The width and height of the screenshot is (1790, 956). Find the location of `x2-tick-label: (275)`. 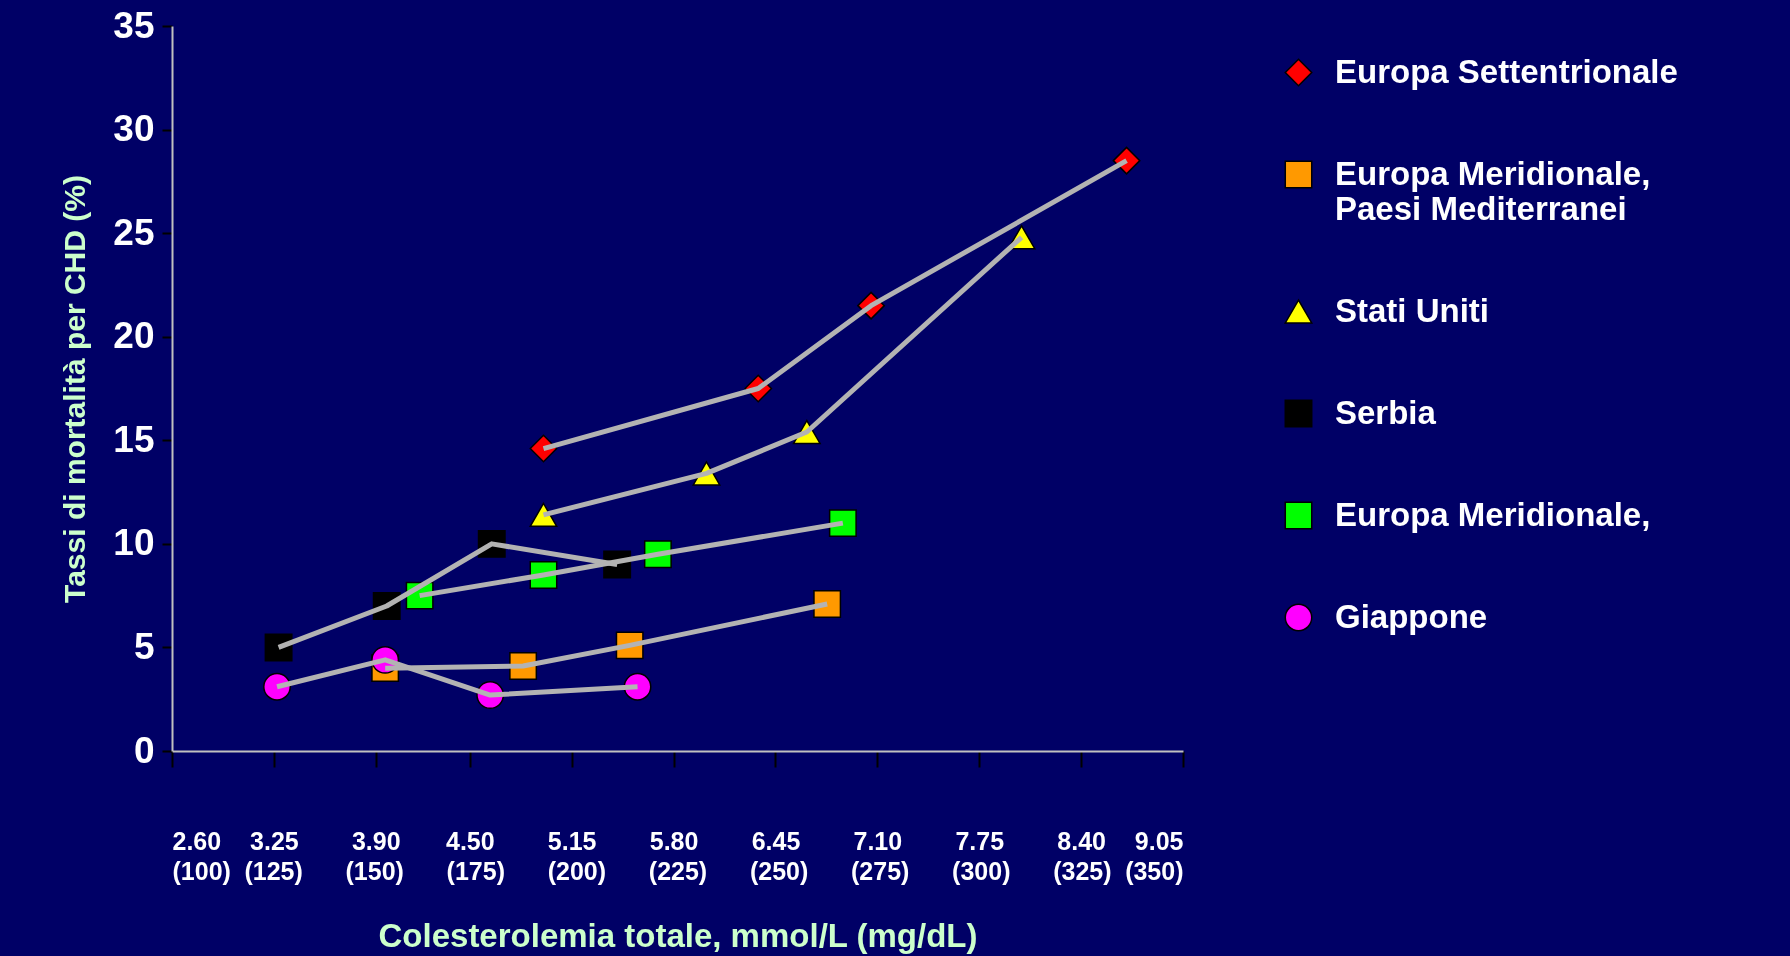

x2-tick-label: (275) is located at coordinates (880, 870).